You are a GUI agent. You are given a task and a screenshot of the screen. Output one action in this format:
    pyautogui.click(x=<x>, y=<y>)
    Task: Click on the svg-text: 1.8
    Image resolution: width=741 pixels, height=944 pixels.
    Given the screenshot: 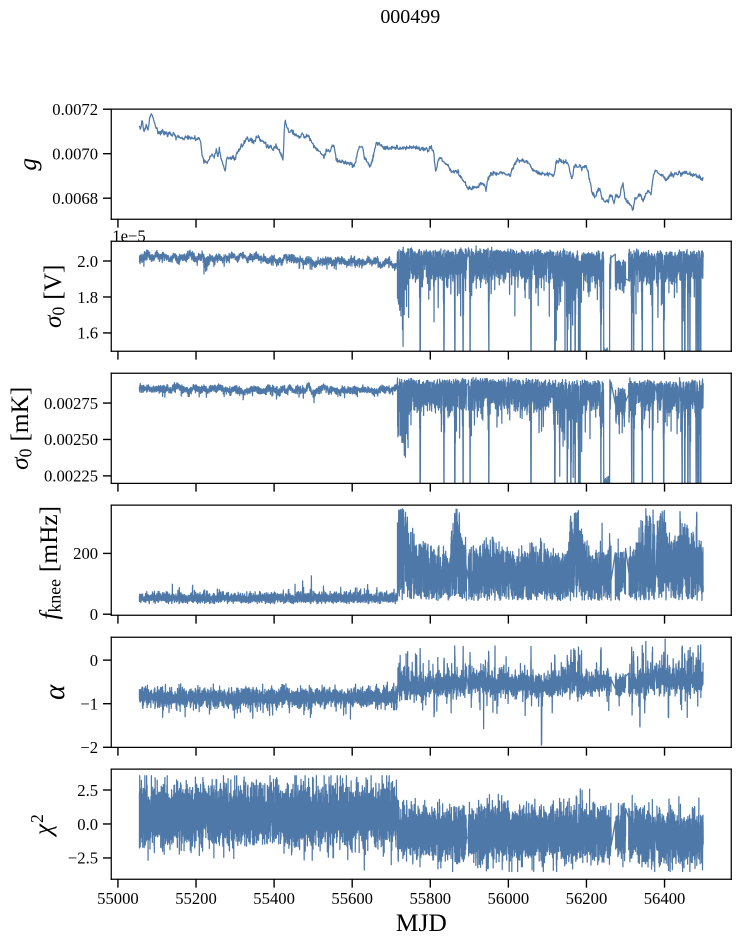 What is the action you would take?
    pyautogui.click(x=87, y=297)
    